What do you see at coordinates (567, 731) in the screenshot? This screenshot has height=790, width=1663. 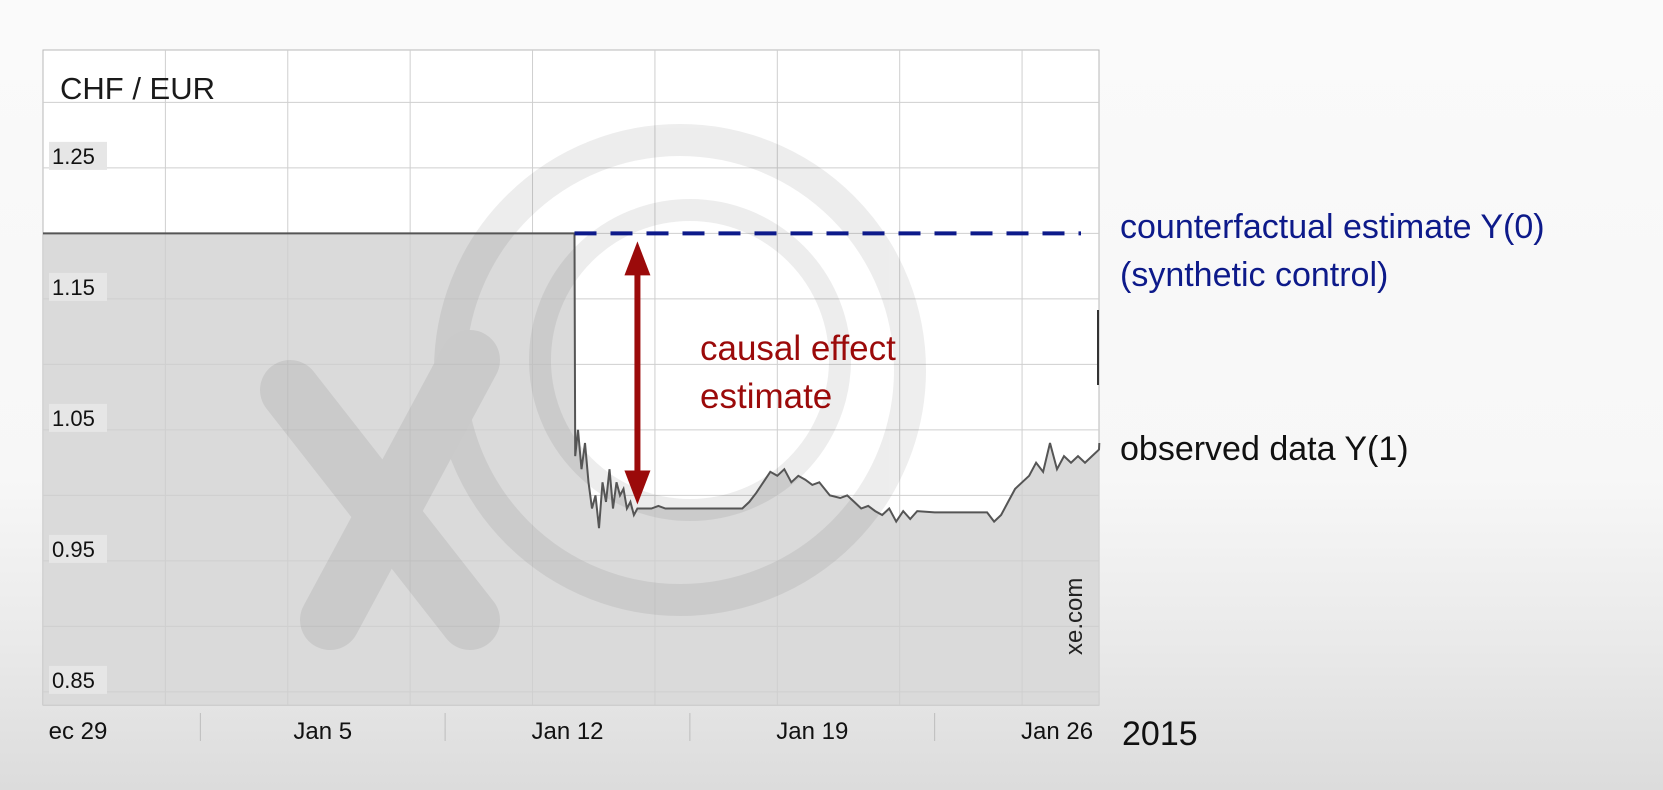 I see `x-tick-label: Jan 12` at bounding box center [567, 731].